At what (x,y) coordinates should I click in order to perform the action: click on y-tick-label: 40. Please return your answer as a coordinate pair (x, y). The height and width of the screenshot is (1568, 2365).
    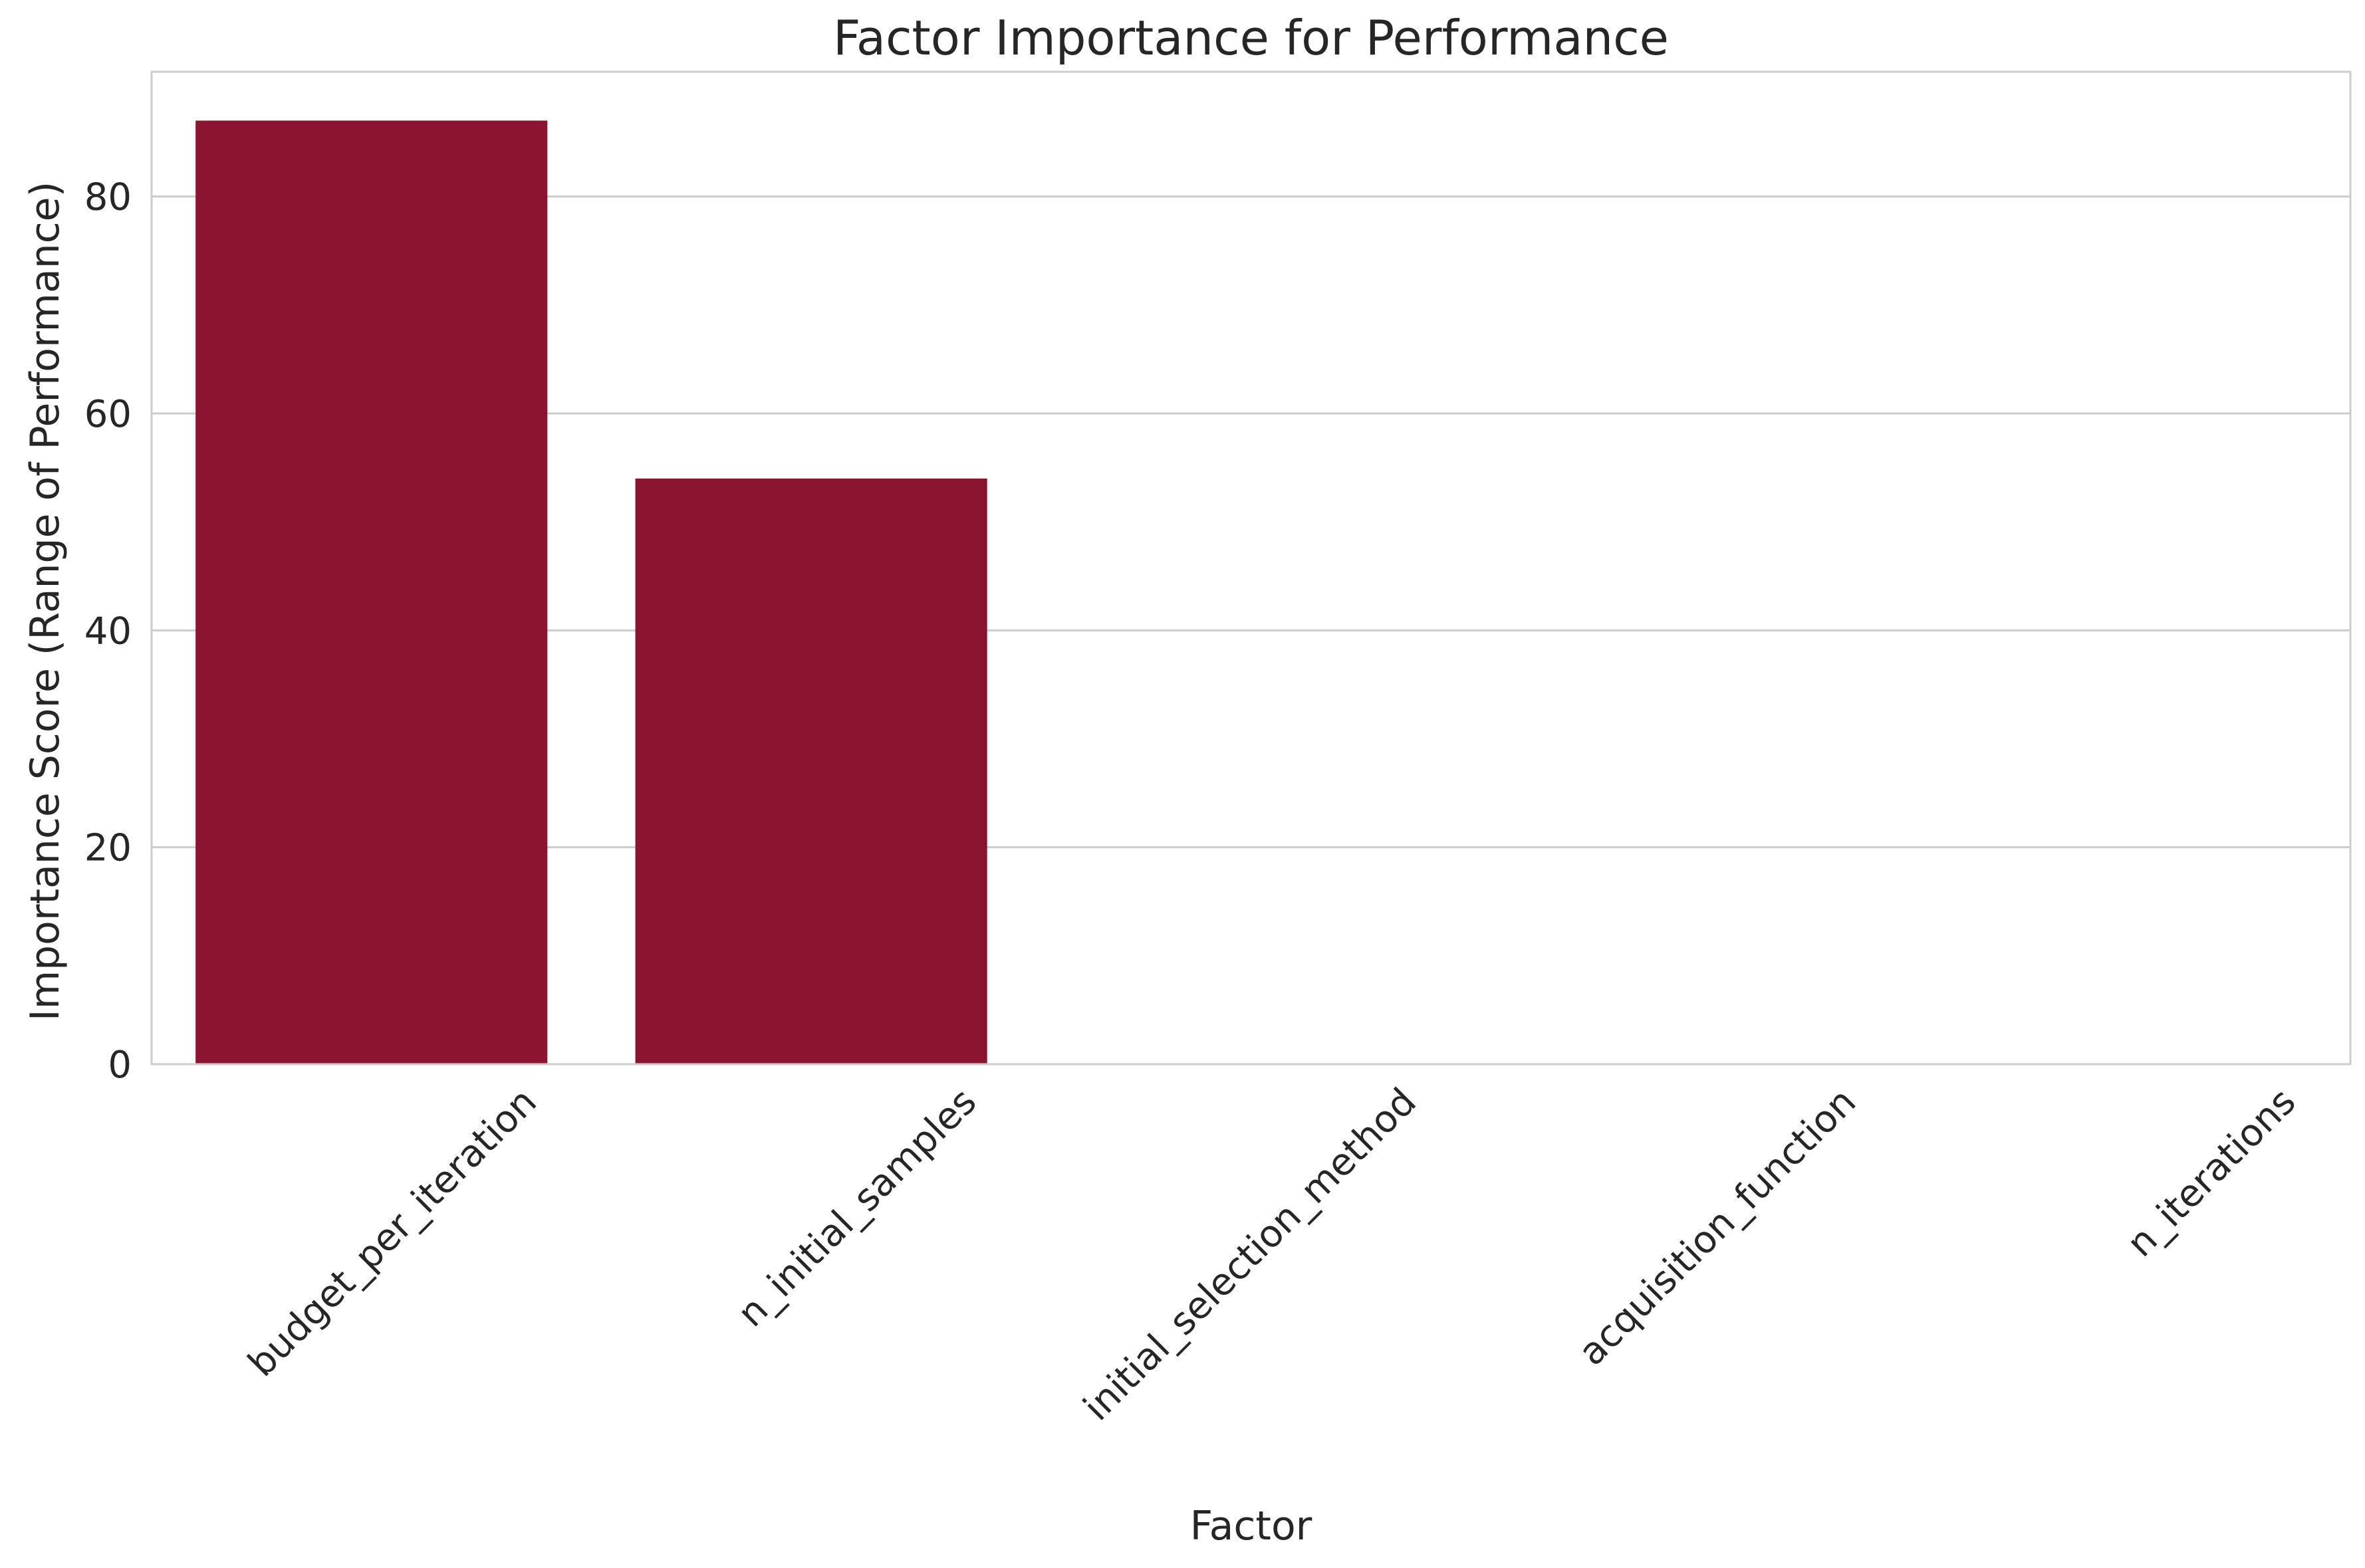
    Looking at the image, I should click on (108, 631).